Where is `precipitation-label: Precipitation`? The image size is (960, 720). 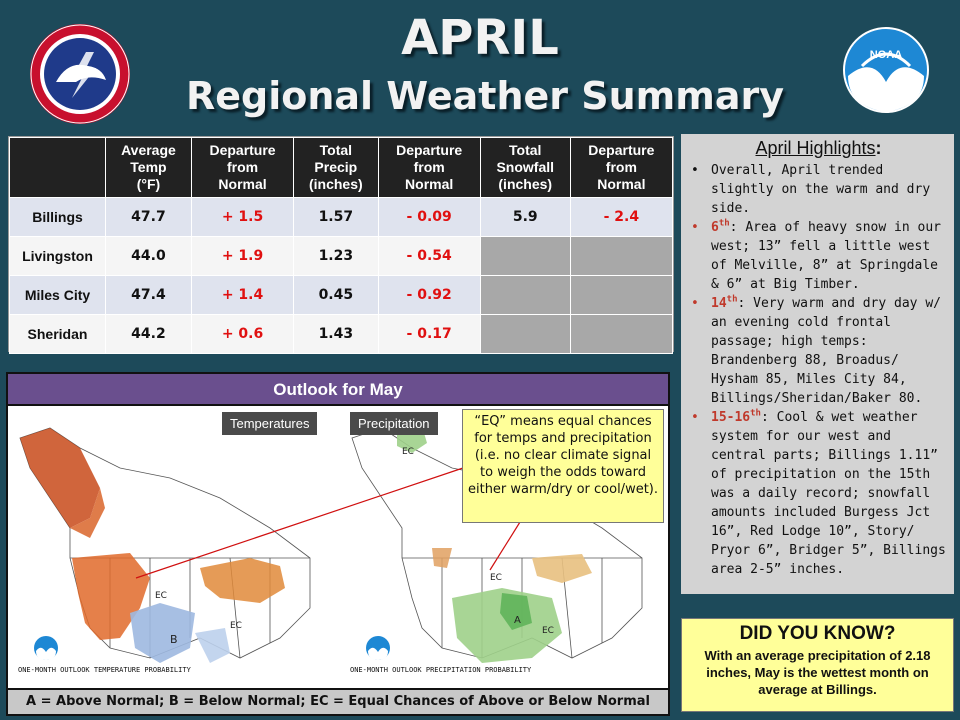 precipitation-label: Precipitation is located at coordinates (394, 423).